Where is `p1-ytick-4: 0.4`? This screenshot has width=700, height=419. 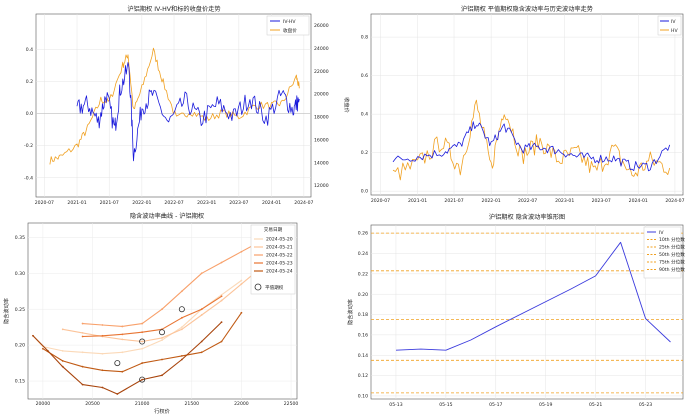 p1-ytick-4: 0.4 is located at coordinates (29, 50).